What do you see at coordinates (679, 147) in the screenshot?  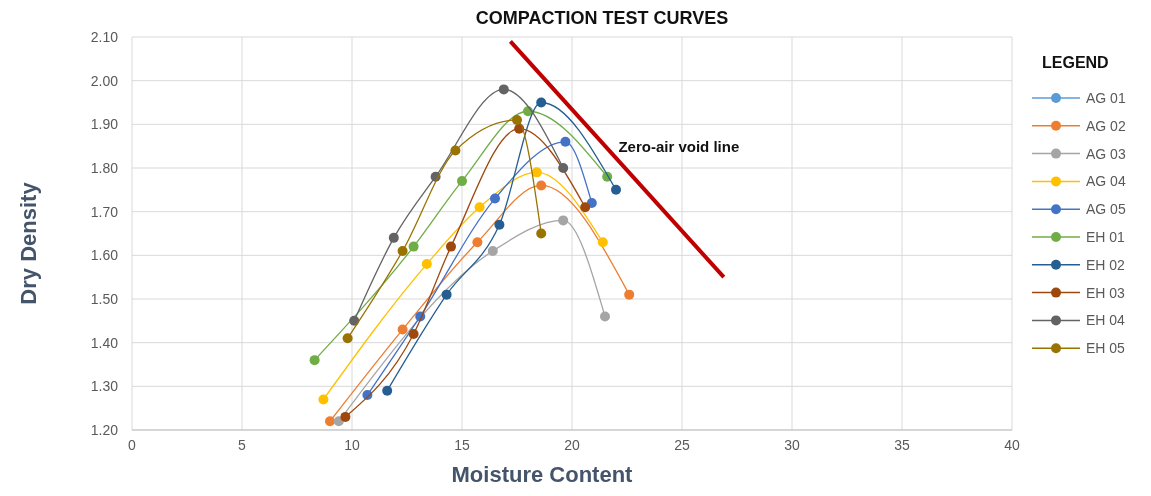 I see `series-label: Zero-air void line` at bounding box center [679, 147].